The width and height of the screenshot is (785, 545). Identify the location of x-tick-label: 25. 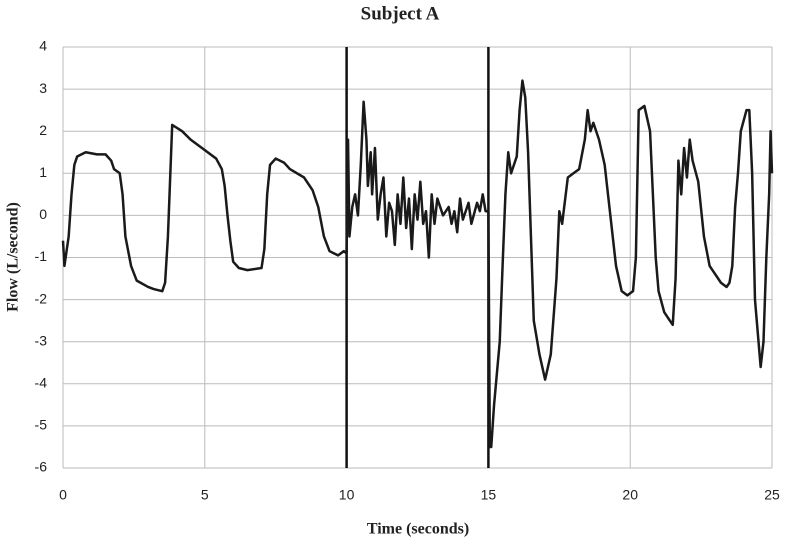
(772, 495).